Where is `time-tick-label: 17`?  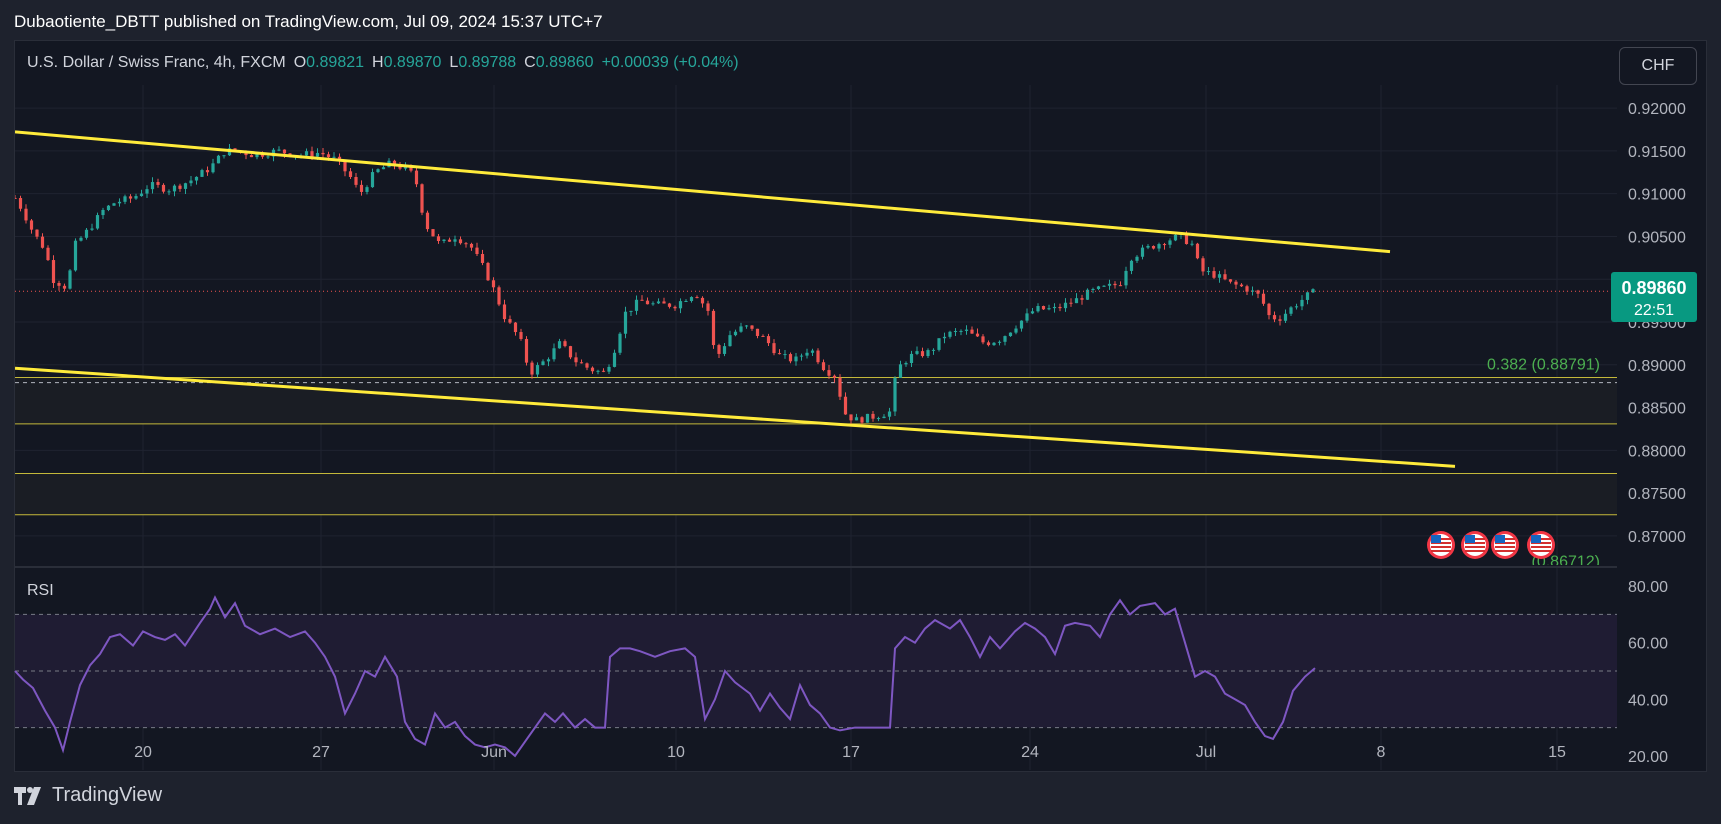 time-tick-label: 17 is located at coordinates (851, 752).